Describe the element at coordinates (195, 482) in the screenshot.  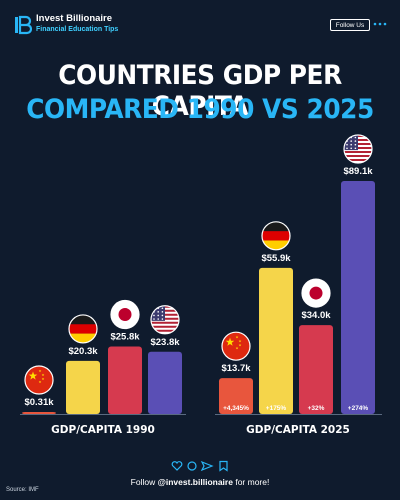
I see `footer-handle: @invest.billionaire` at that location.